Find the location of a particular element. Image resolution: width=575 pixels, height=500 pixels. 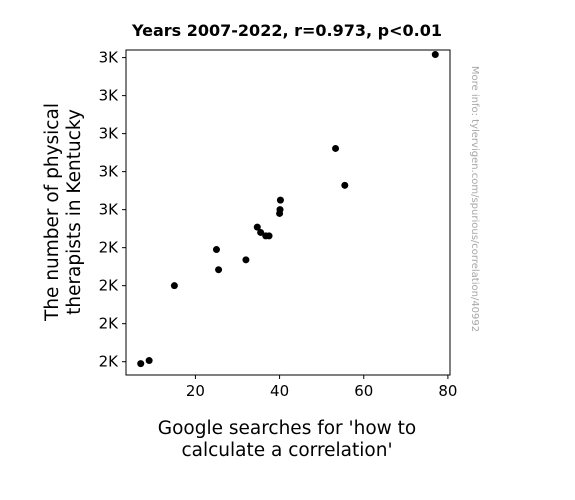

x-tick-label: 80 is located at coordinates (447, 391).